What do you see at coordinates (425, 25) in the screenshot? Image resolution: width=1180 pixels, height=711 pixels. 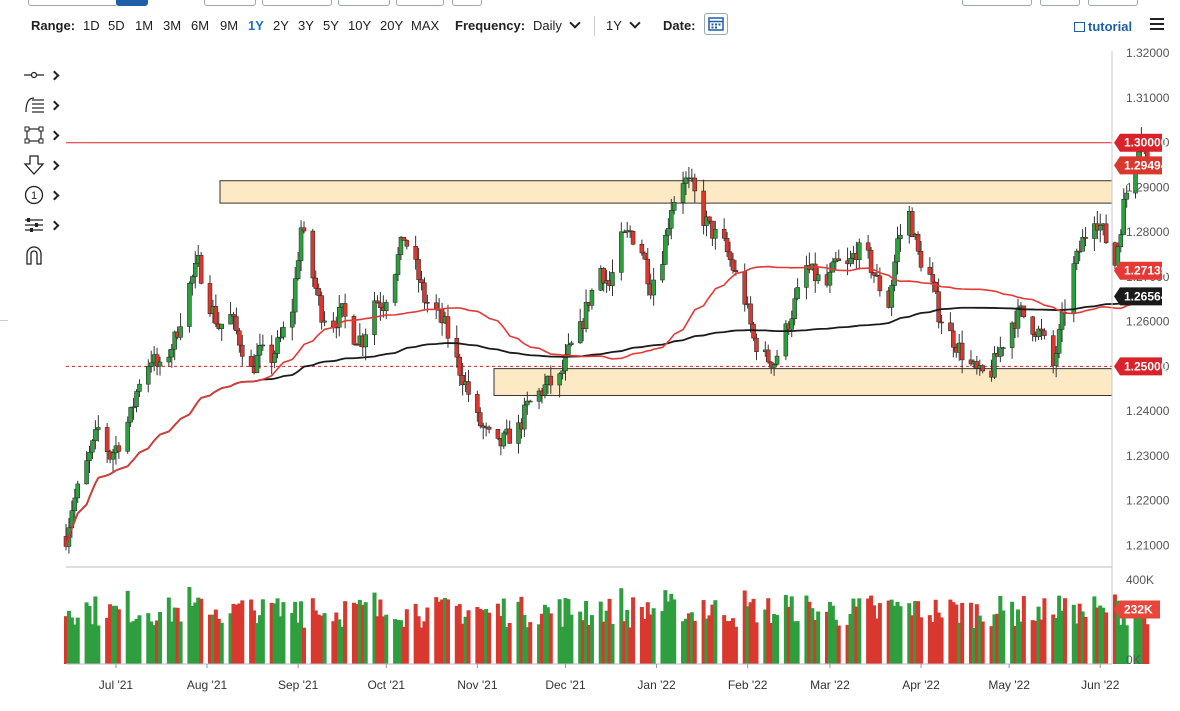 I see `range-button-max: MAX` at bounding box center [425, 25].